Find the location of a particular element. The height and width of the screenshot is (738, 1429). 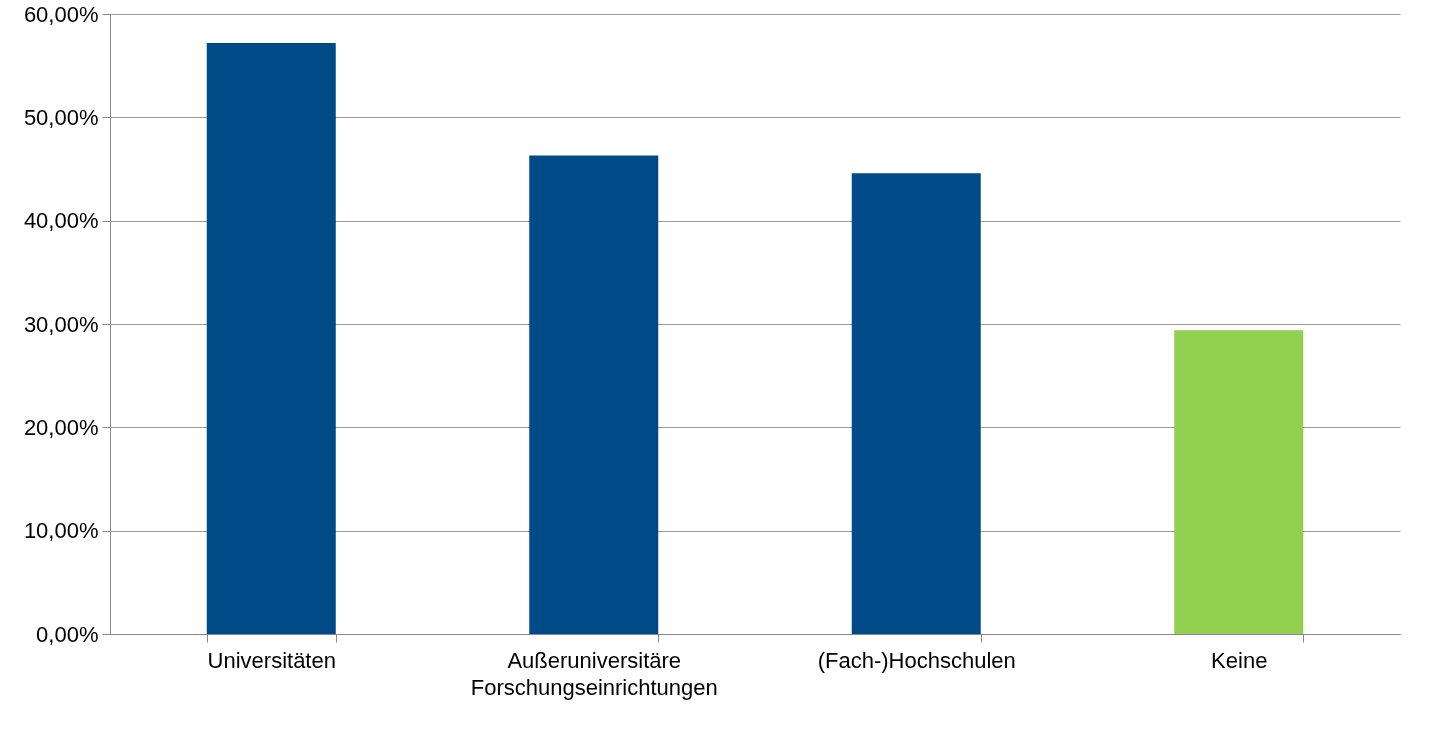

y-tick-label: 50,00% is located at coordinates (61, 117).